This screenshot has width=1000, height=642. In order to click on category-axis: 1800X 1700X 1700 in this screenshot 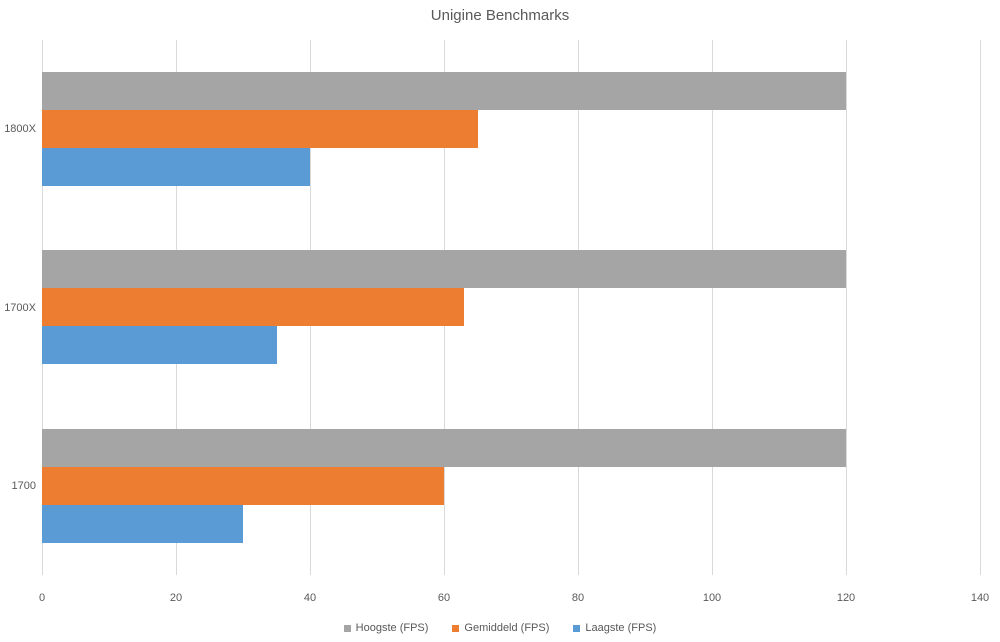, I will do `click(18, 307)`.